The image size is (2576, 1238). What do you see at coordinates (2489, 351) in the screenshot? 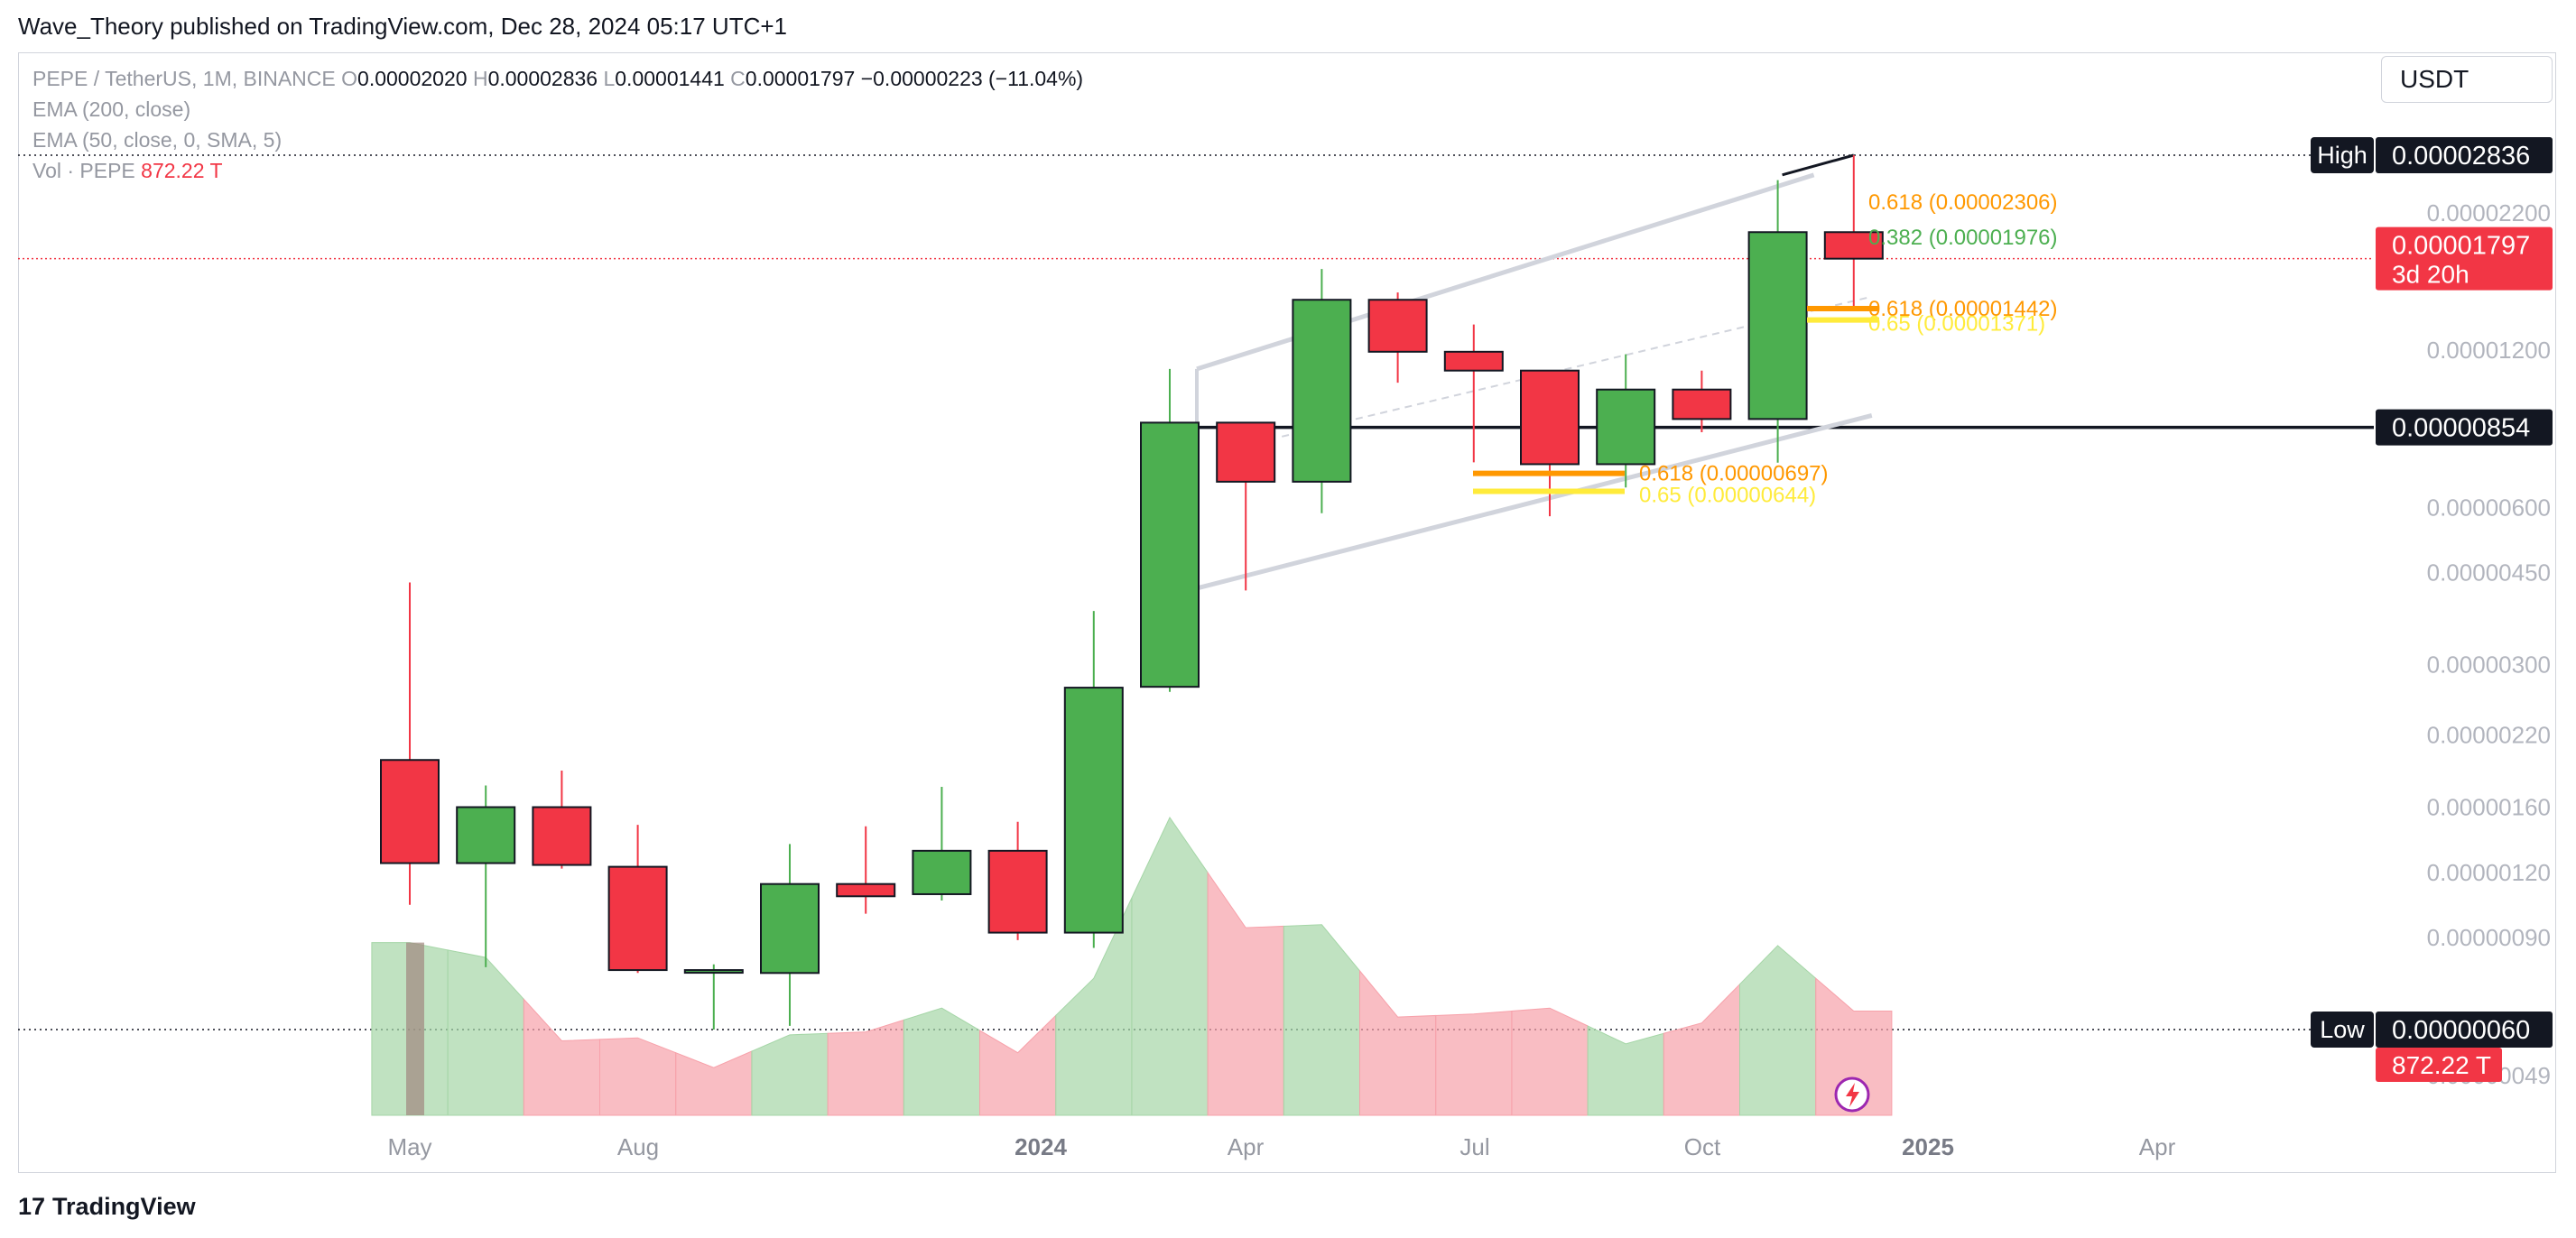
I see `y-tick-label: 0.00001200` at bounding box center [2489, 351].